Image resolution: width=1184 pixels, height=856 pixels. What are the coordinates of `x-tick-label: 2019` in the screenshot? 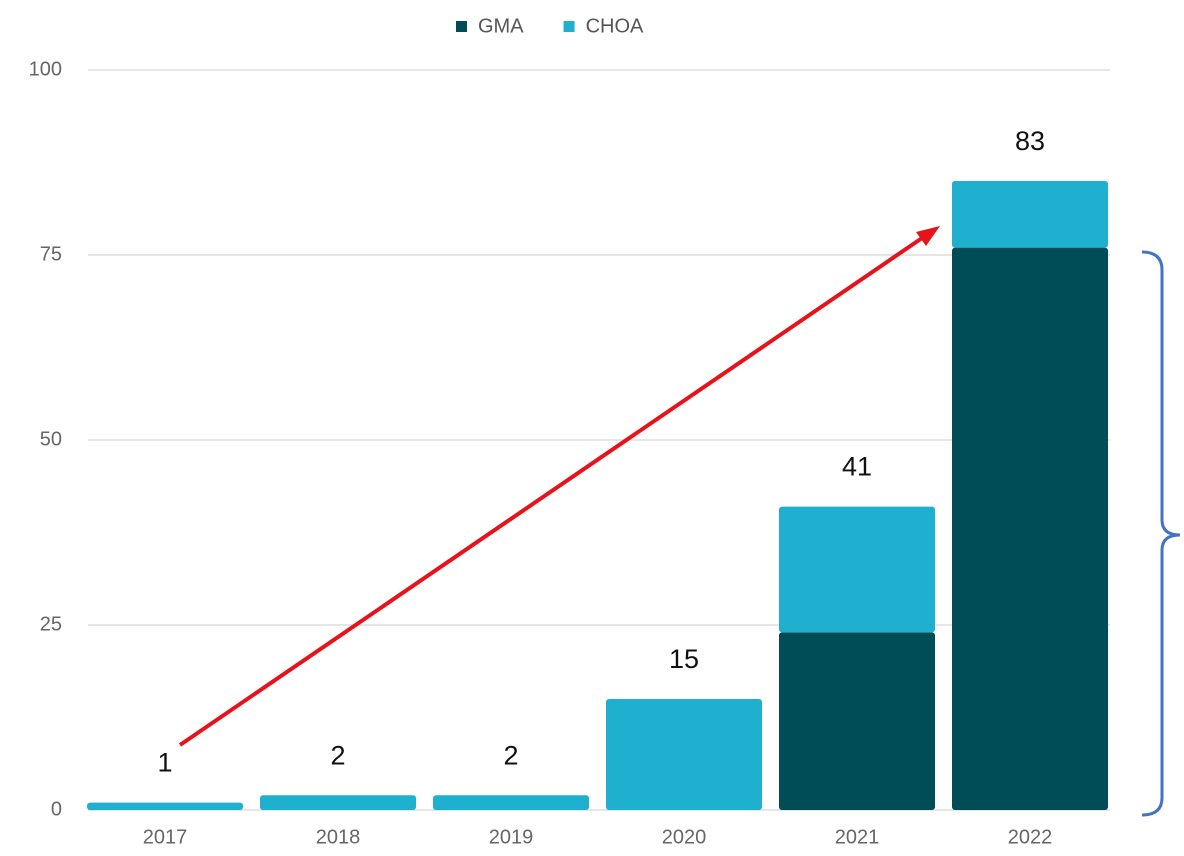 It's located at (511, 837).